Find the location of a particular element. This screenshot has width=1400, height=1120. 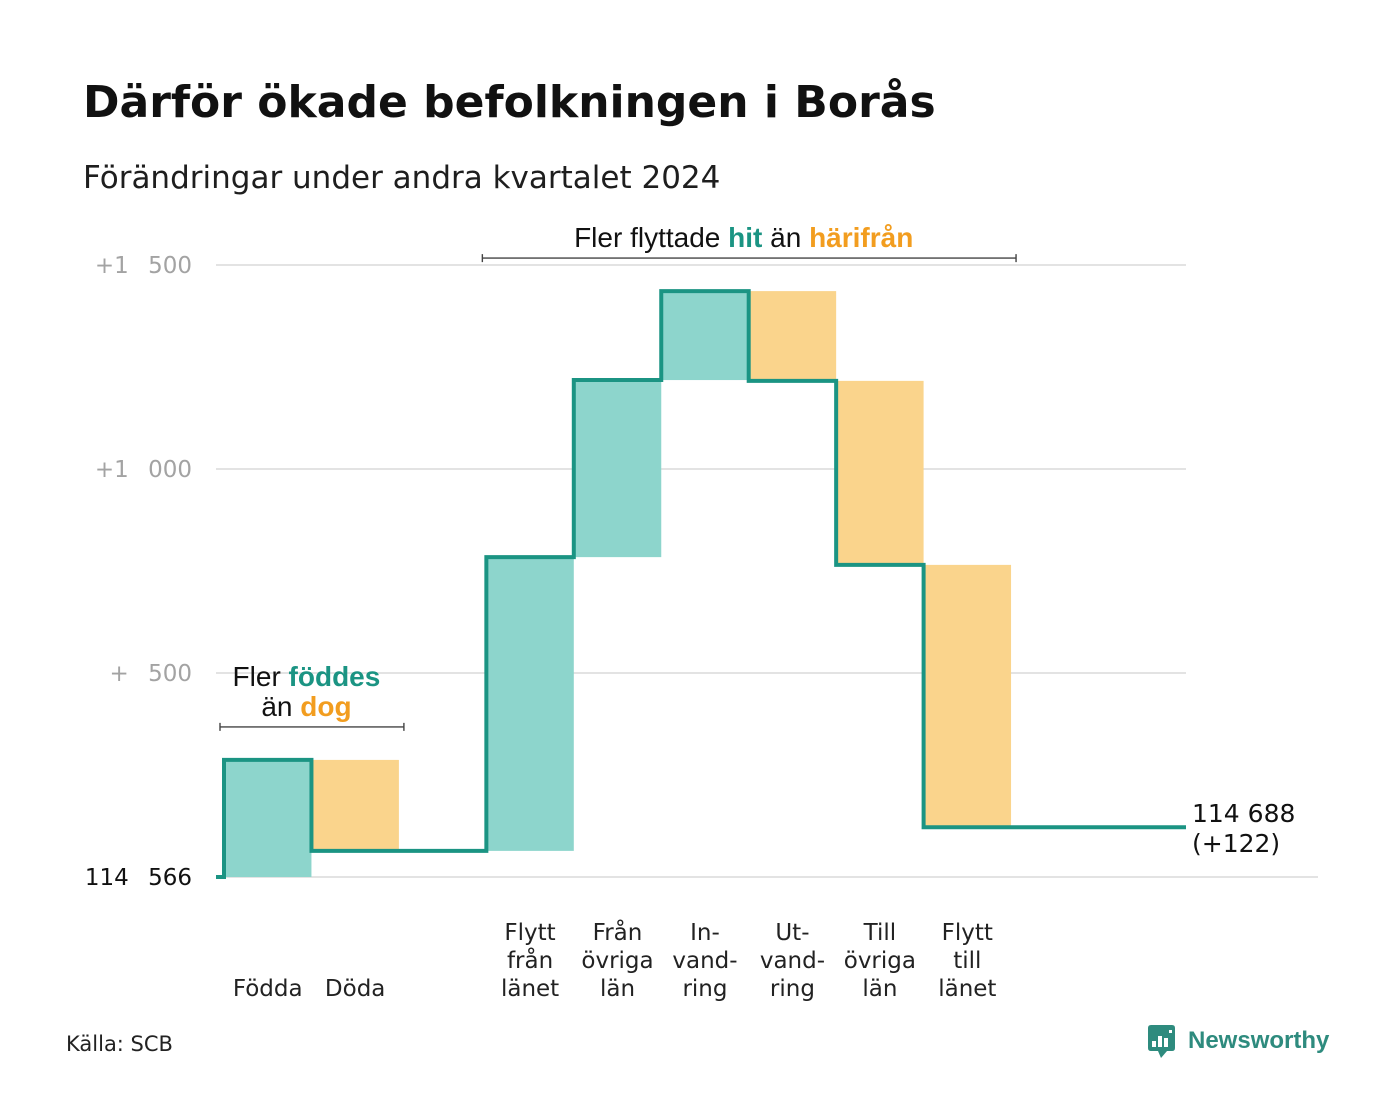

annotation-highlight: härifrån is located at coordinates (861, 237).